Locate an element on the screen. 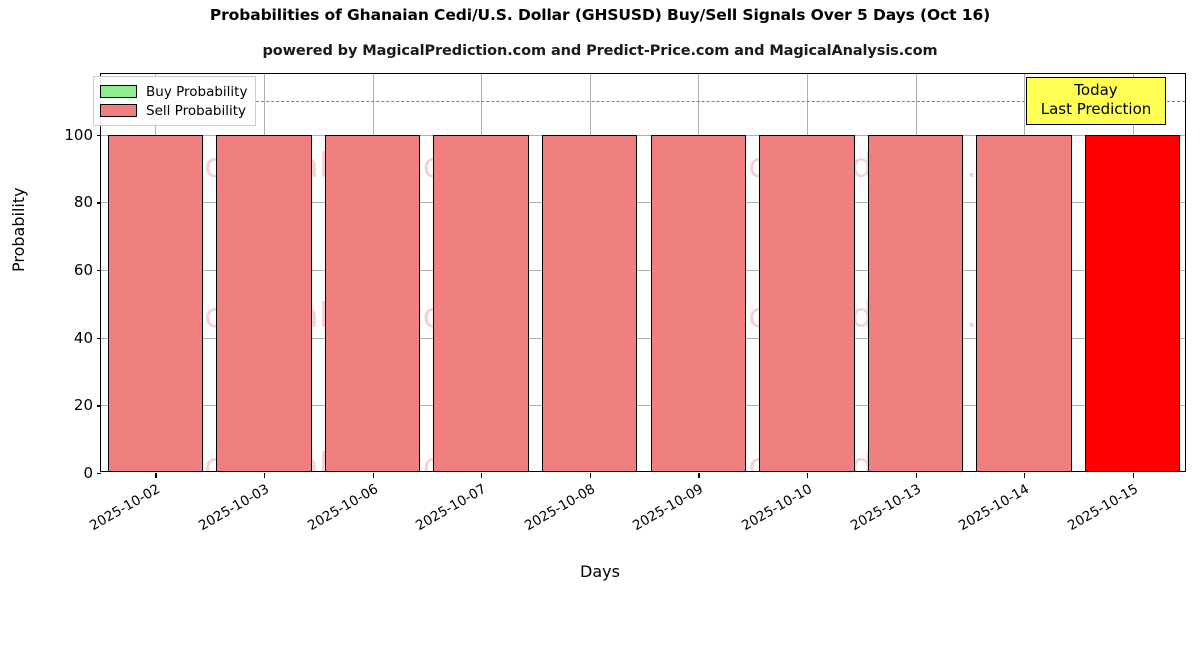 The image size is (1200, 645). x-axis-label: Days is located at coordinates (600, 571).